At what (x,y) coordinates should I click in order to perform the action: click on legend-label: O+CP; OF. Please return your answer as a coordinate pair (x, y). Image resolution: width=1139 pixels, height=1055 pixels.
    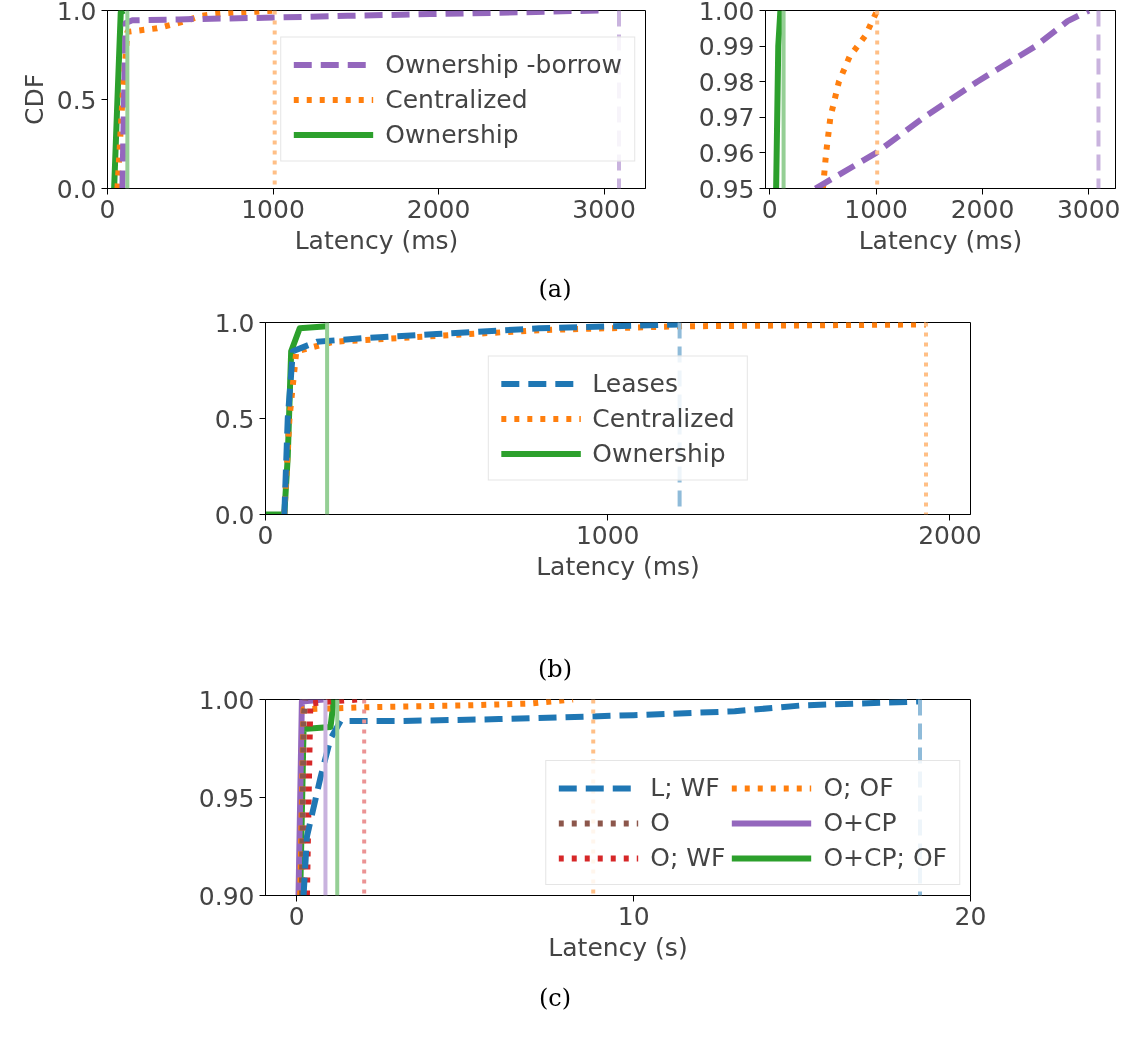
    Looking at the image, I should click on (885, 857).